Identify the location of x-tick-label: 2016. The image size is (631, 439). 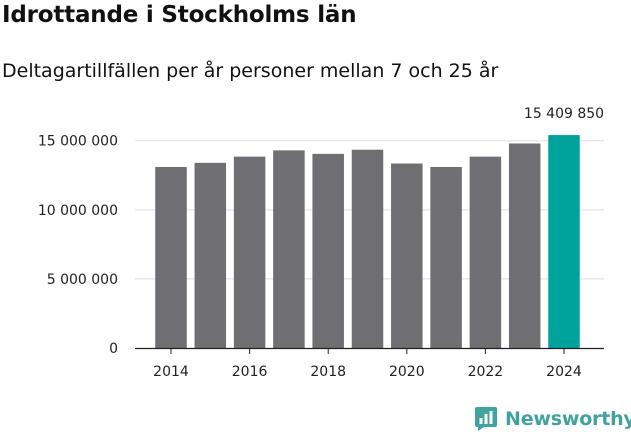
(250, 372).